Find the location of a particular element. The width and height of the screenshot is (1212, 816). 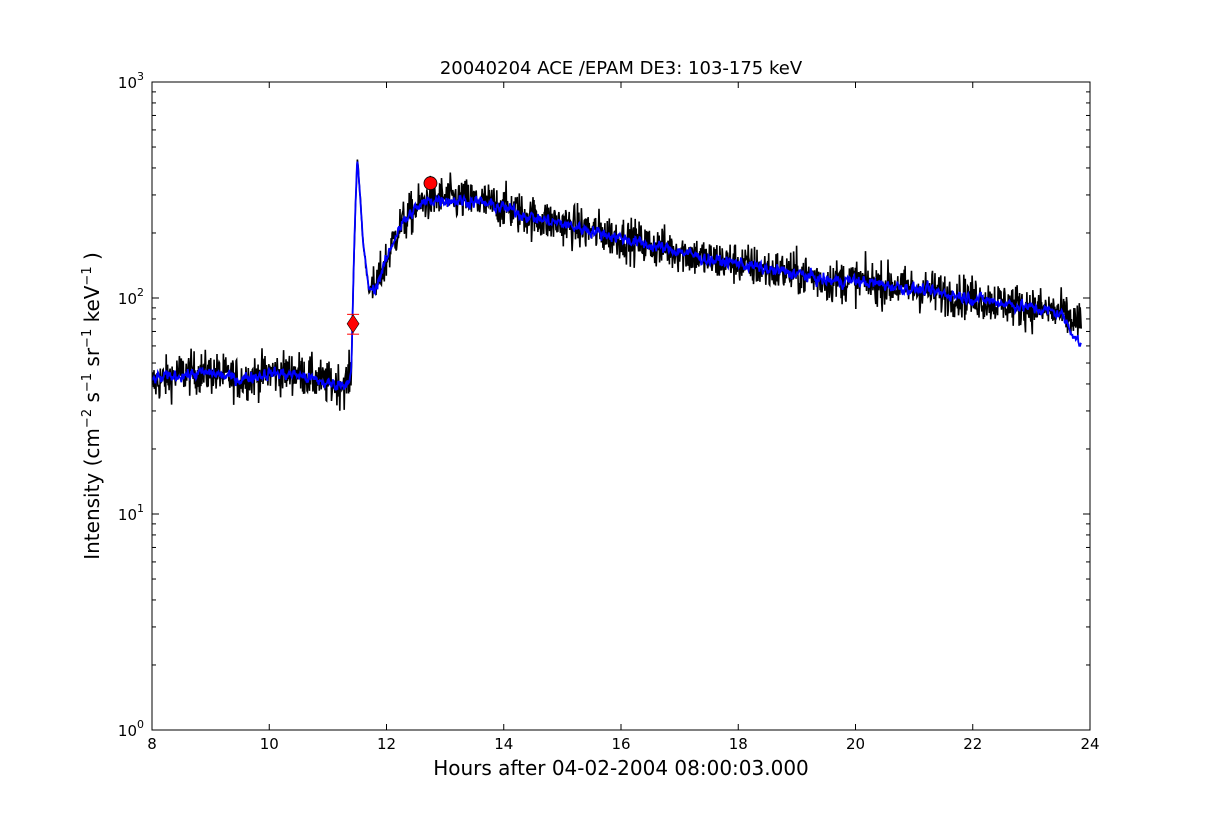

x-tick-label: 14 is located at coordinates (503, 744).